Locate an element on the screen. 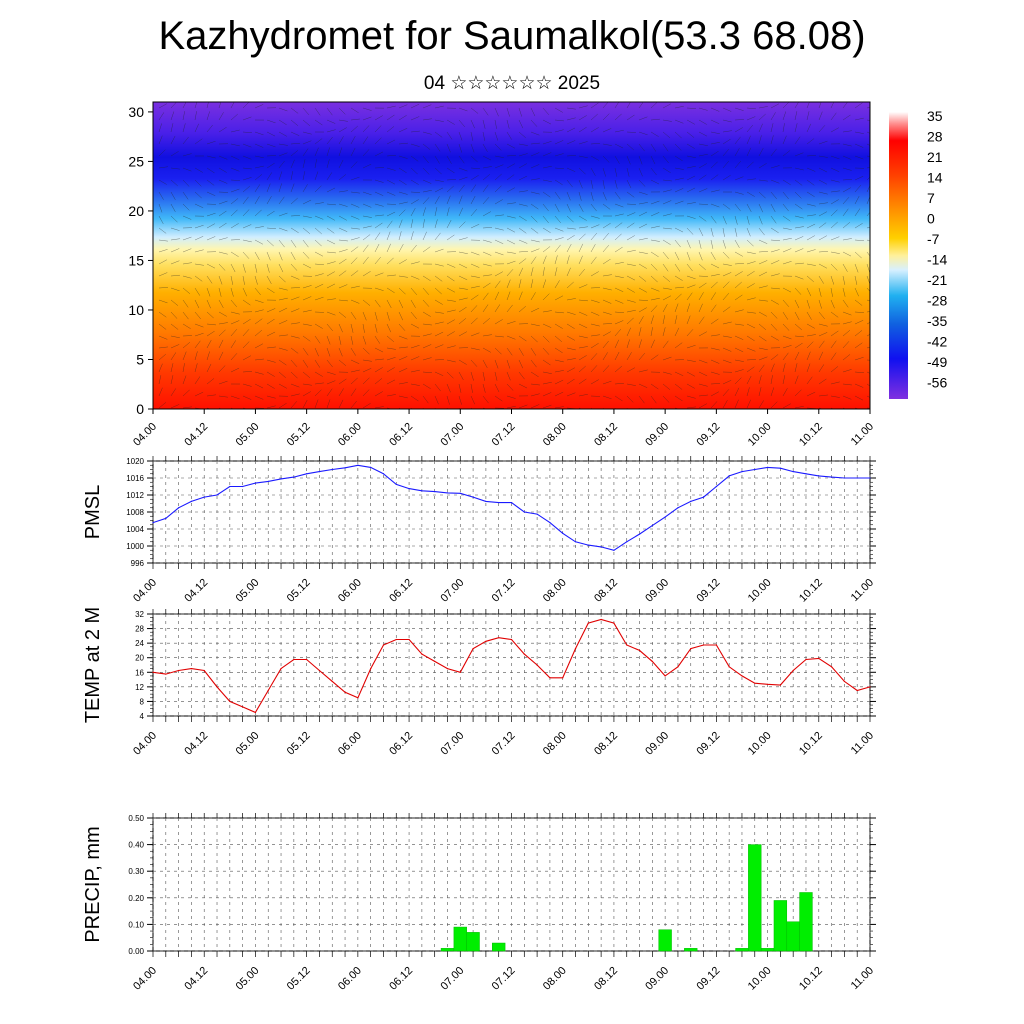 The image size is (1024, 1024). y-tick-label: 0.30 is located at coordinates (136, 871).